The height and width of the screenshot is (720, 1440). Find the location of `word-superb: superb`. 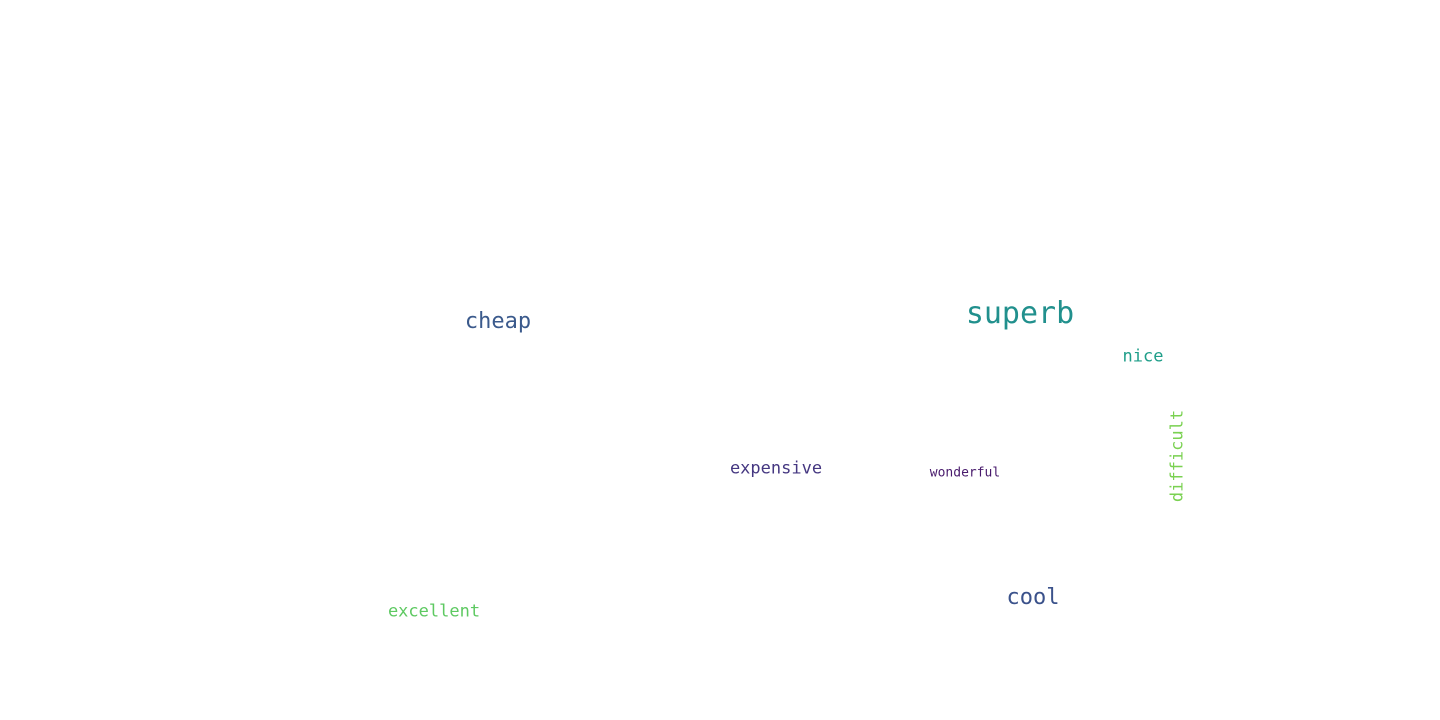

word-superb: superb is located at coordinates (1020, 313).